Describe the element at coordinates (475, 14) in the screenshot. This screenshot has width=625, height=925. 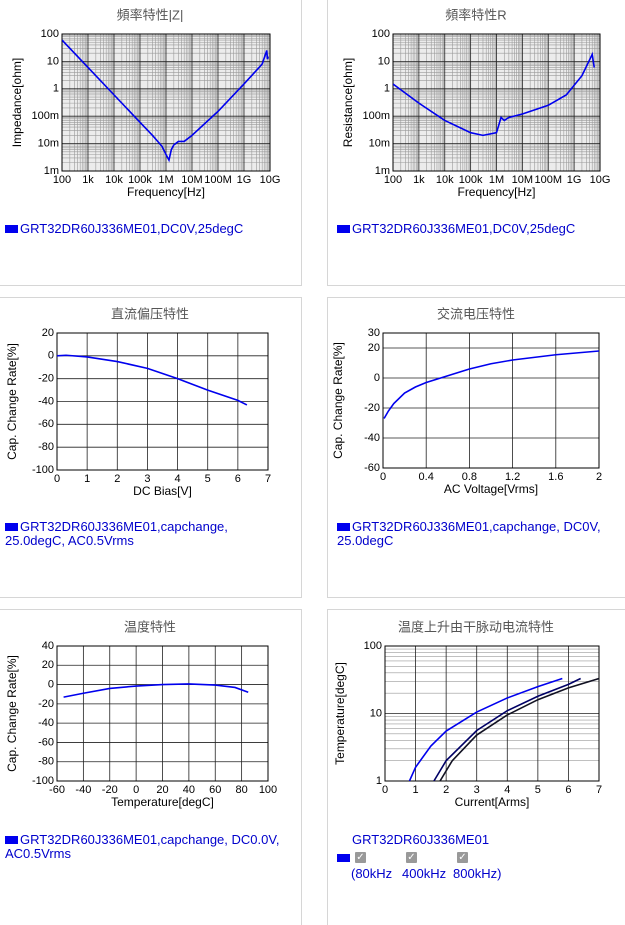
I see `chart-title: 頻率特性R` at that location.